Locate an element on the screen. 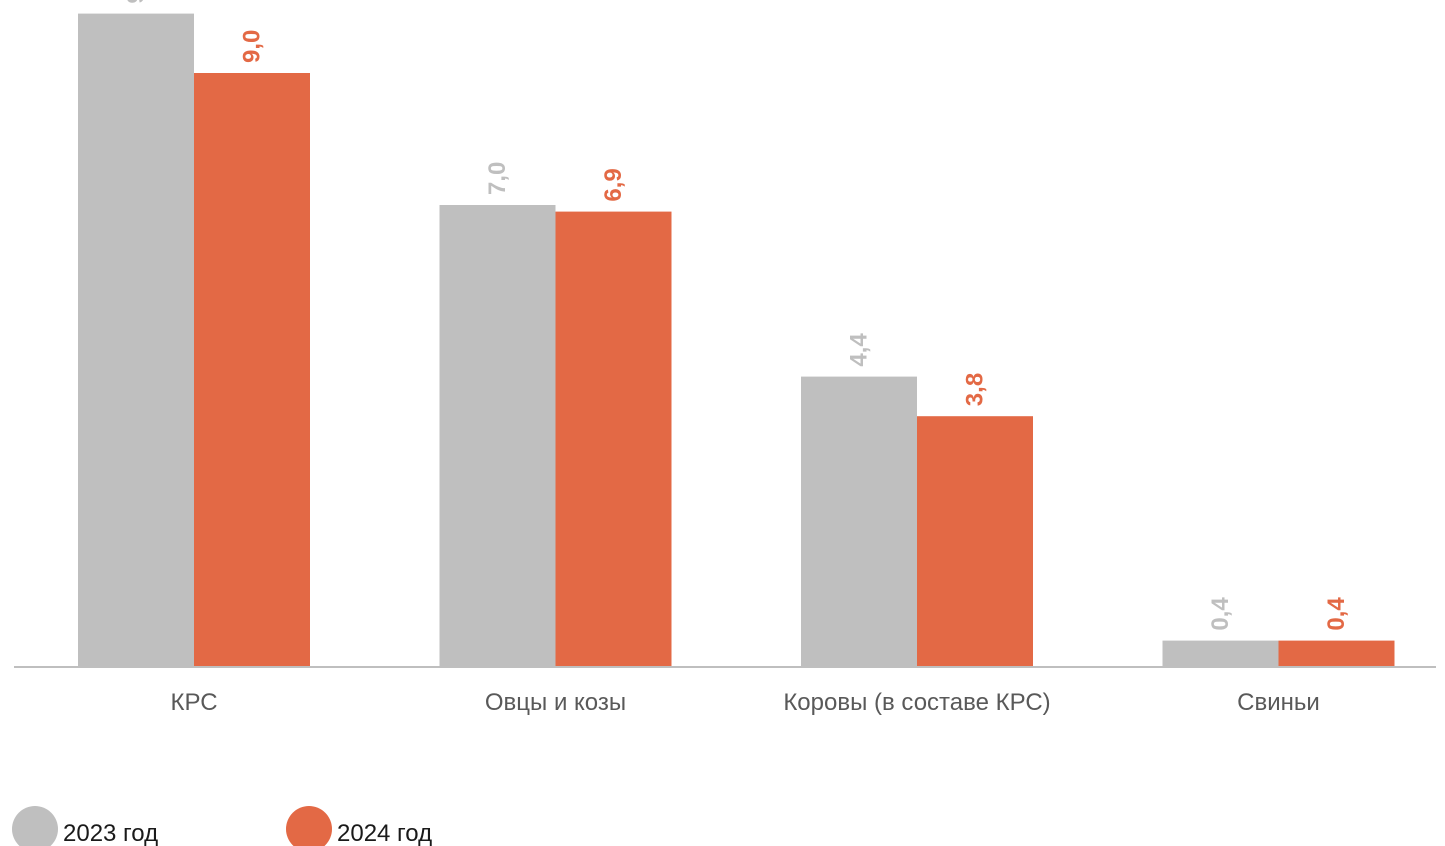  data-label-series-1-cat-3: 4,4 is located at coordinates (859, 350).